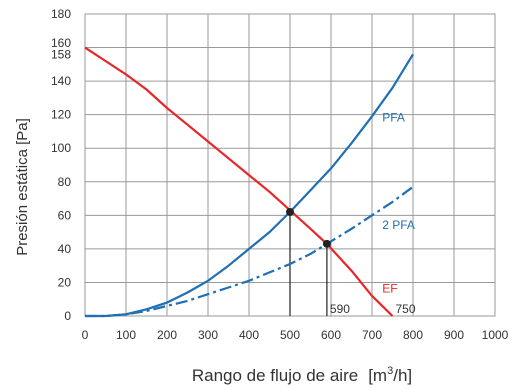 Image resolution: width=516 pixels, height=389 pixels. Describe the element at coordinates (390, 371) in the screenshot. I see `x-axis-unit-sup: 3` at that location.